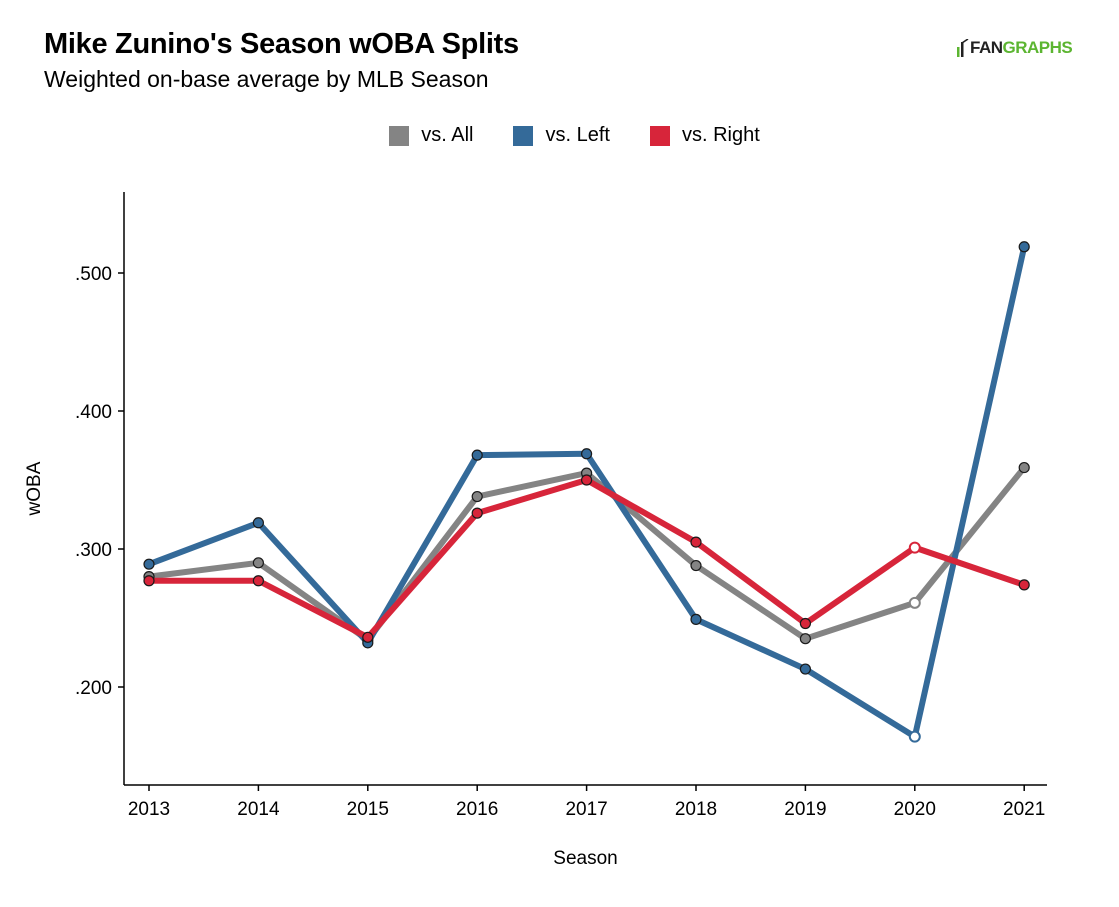 The height and width of the screenshot is (907, 1119). I want to click on y-tick-label: .300, so click(93, 550).